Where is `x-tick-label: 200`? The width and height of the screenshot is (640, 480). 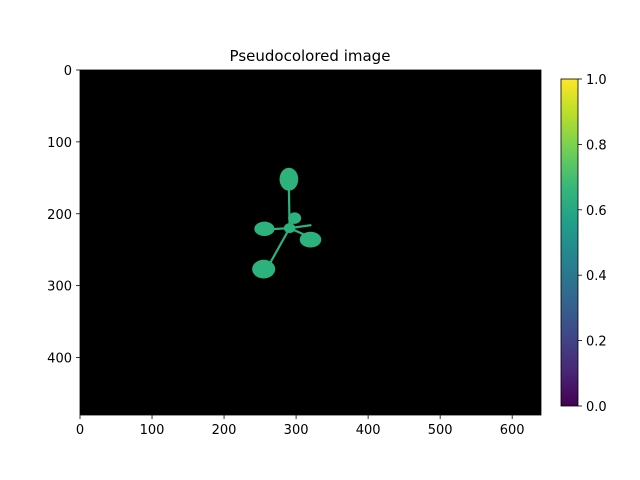
x-tick-label: 200 is located at coordinates (224, 430).